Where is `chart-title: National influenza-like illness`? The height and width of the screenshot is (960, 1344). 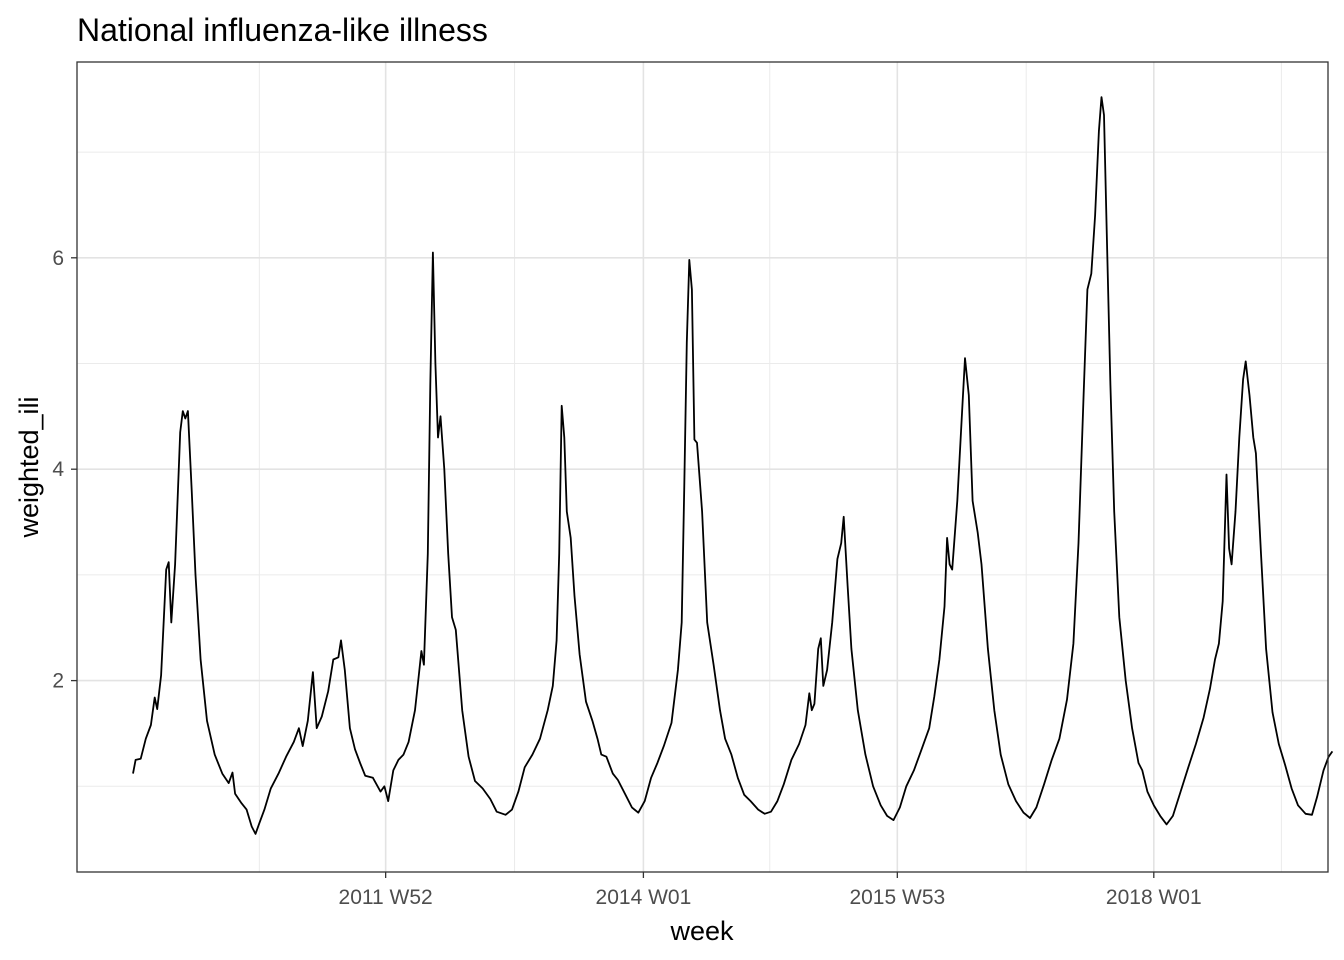 chart-title: National influenza-like illness is located at coordinates (282, 30).